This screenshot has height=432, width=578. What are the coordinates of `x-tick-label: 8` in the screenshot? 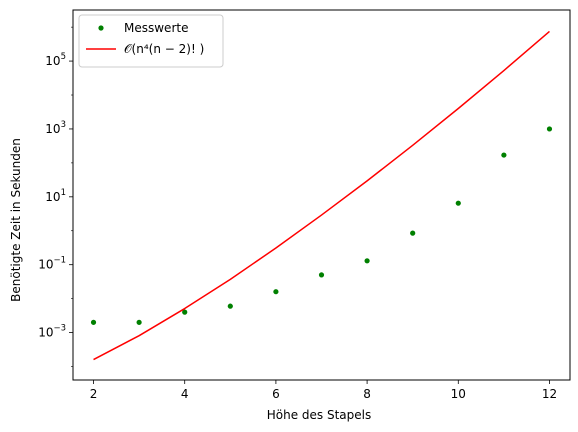 It's located at (367, 394).